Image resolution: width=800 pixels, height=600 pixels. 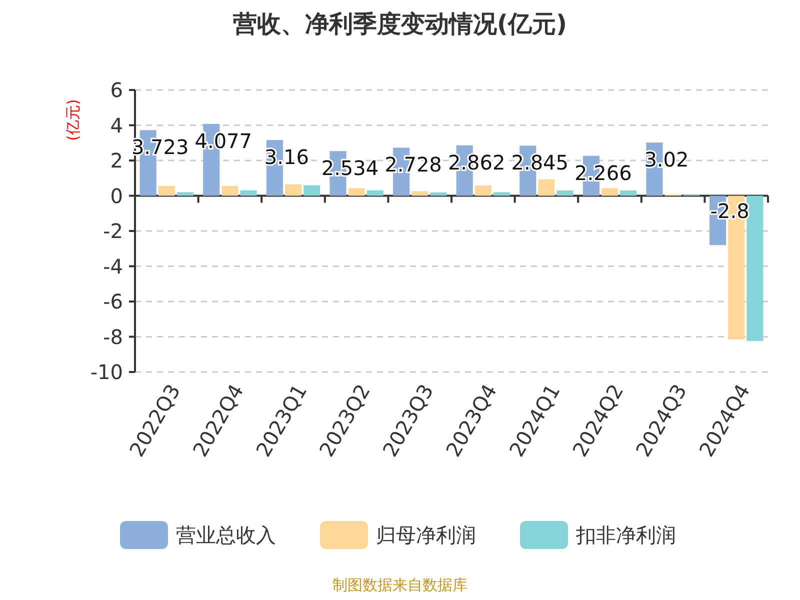 What do you see at coordinates (477, 162) in the screenshot?
I see `data-label: 2.862` at bounding box center [477, 162].